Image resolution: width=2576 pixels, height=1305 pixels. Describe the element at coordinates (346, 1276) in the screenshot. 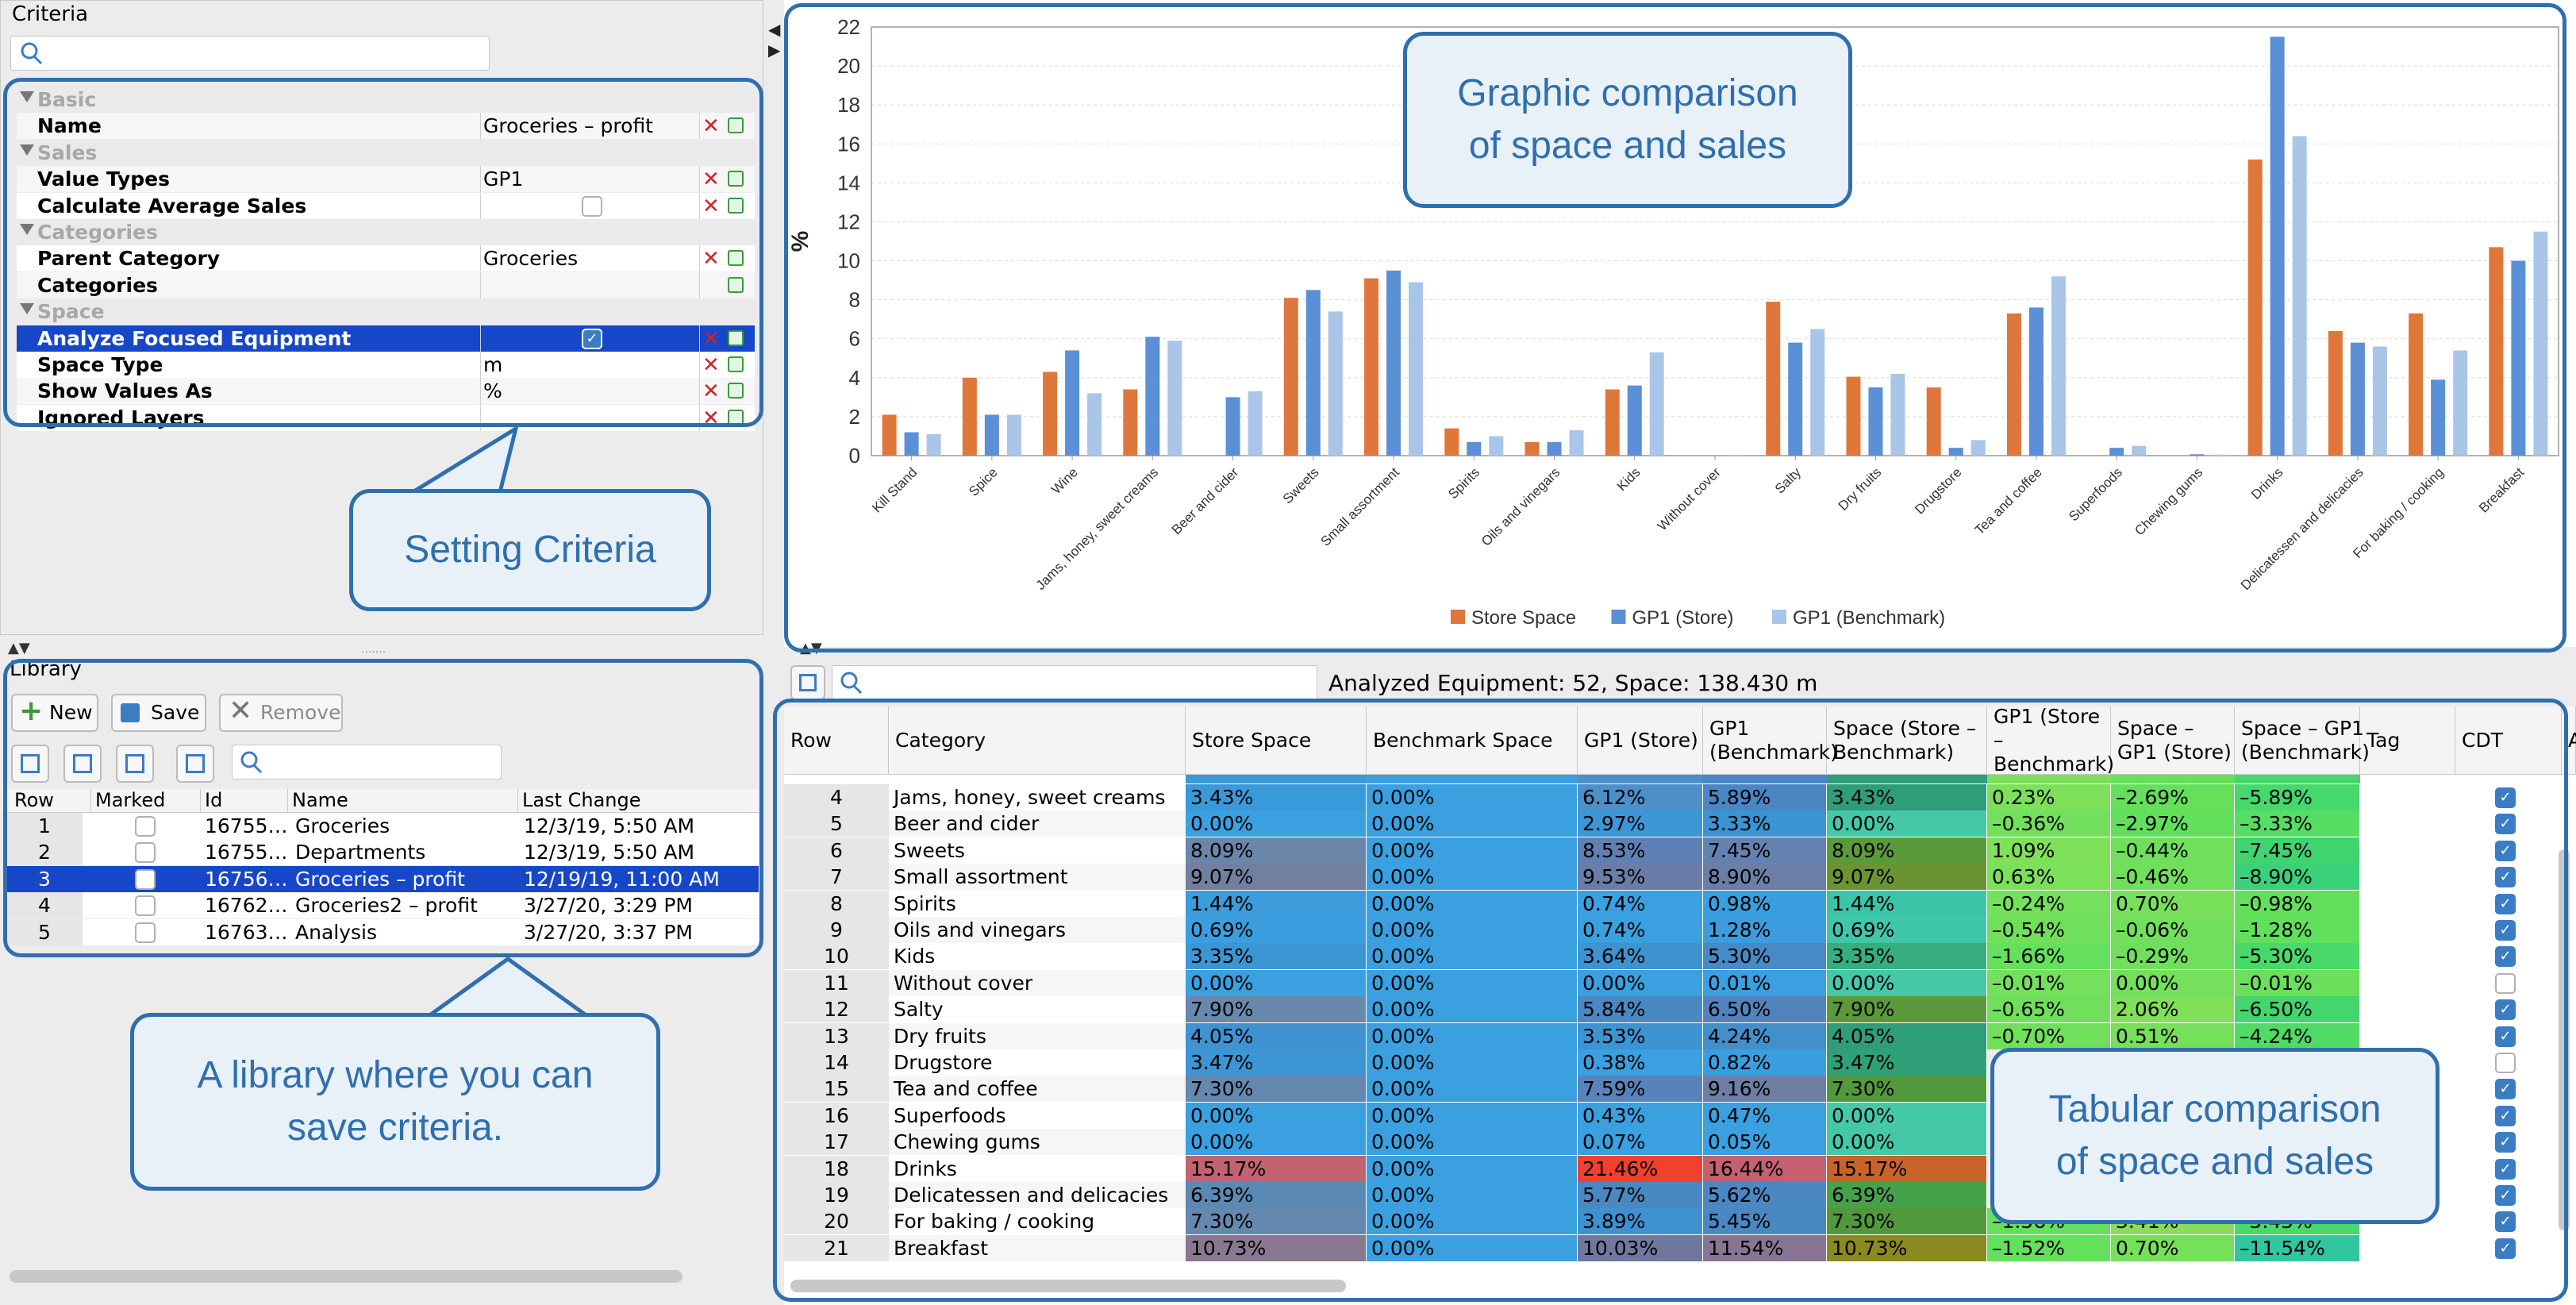

I see `library-horizontal-scrollbar` at that location.